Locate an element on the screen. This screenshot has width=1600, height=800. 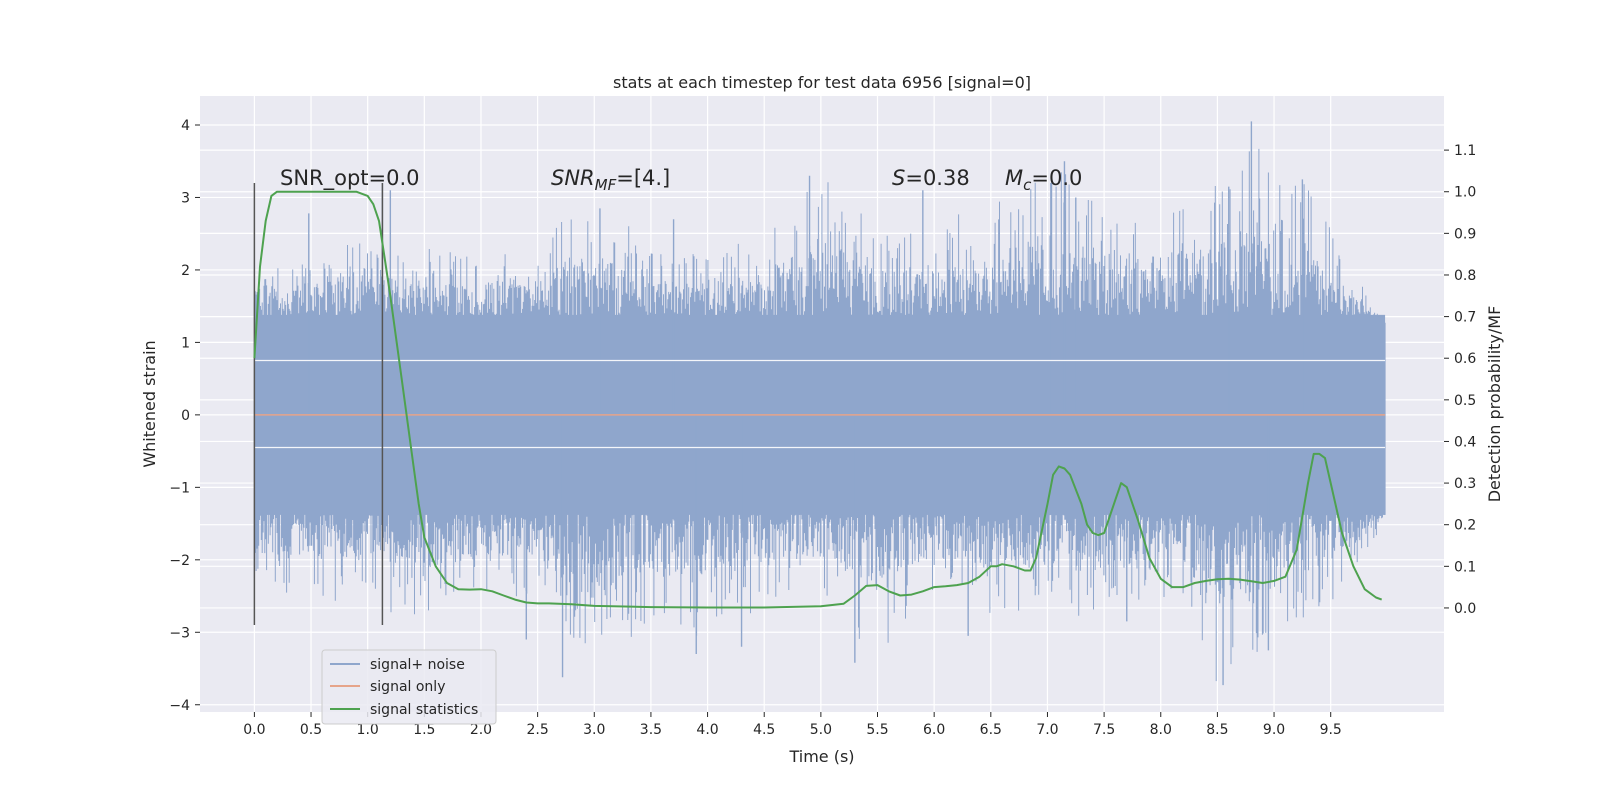
y2-tick-label: 0.7 is located at coordinates (1465, 318).